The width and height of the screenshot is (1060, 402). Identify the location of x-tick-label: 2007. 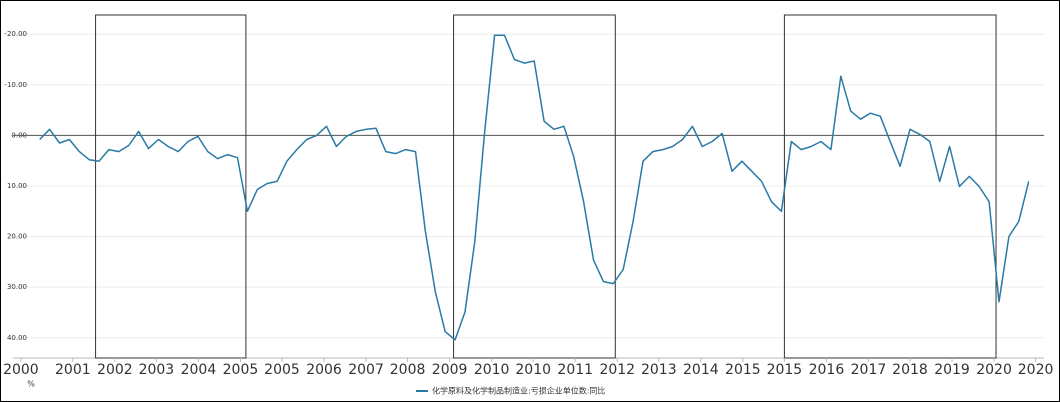
(366, 370).